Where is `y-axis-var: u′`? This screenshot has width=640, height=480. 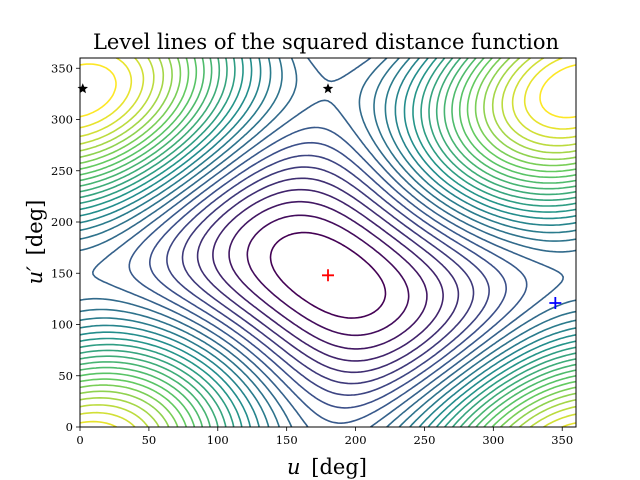
y-axis-var: u′ is located at coordinates (35, 275).